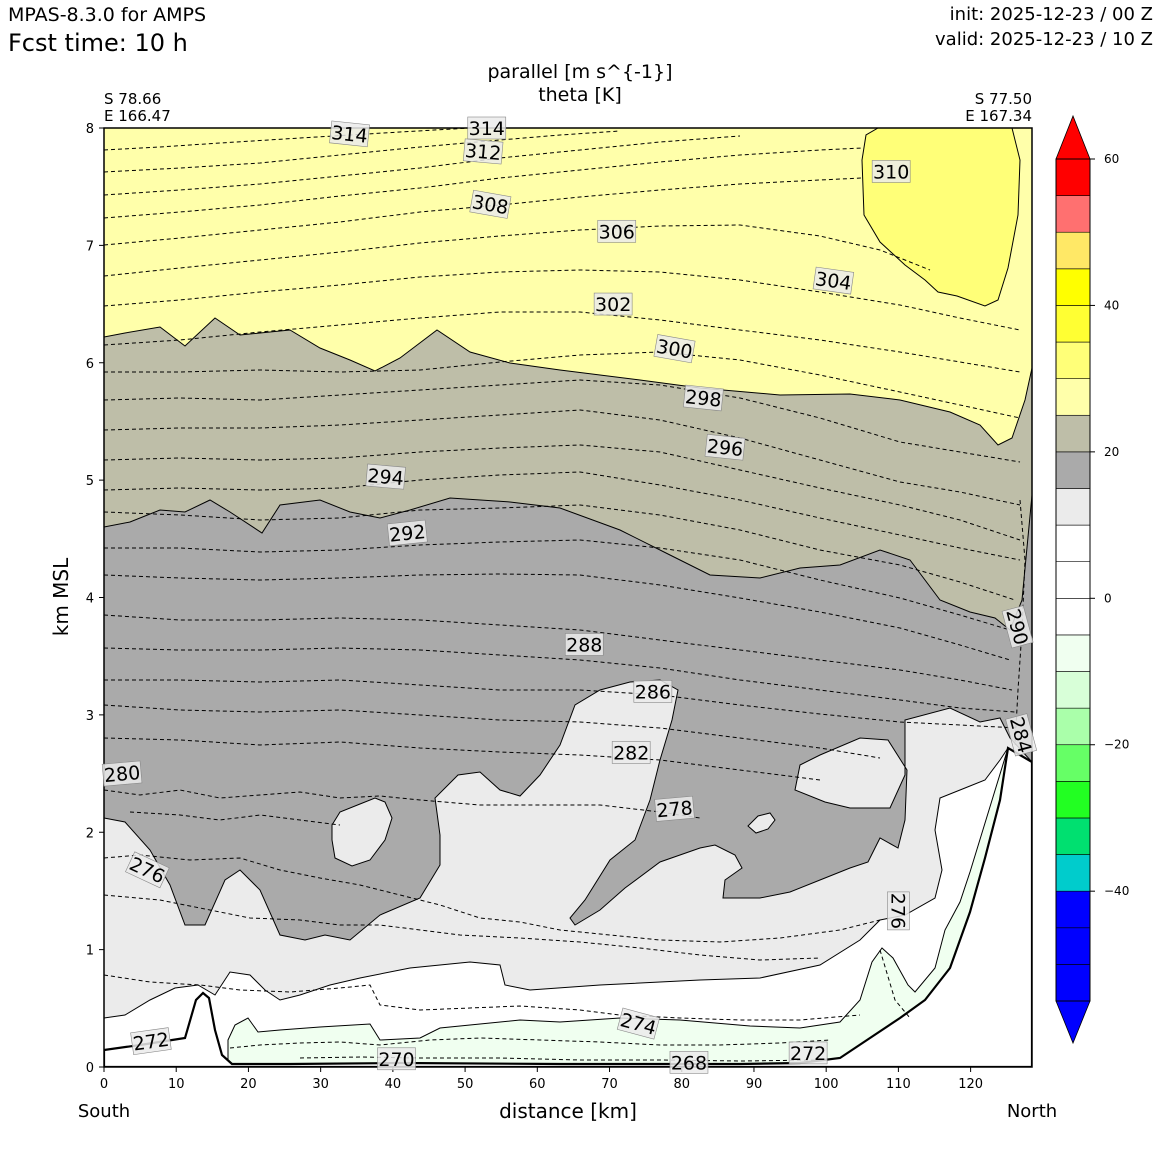 This screenshot has width=1160, height=1160. I want to click on colorbar-tick-label: 20, so click(1111, 452).